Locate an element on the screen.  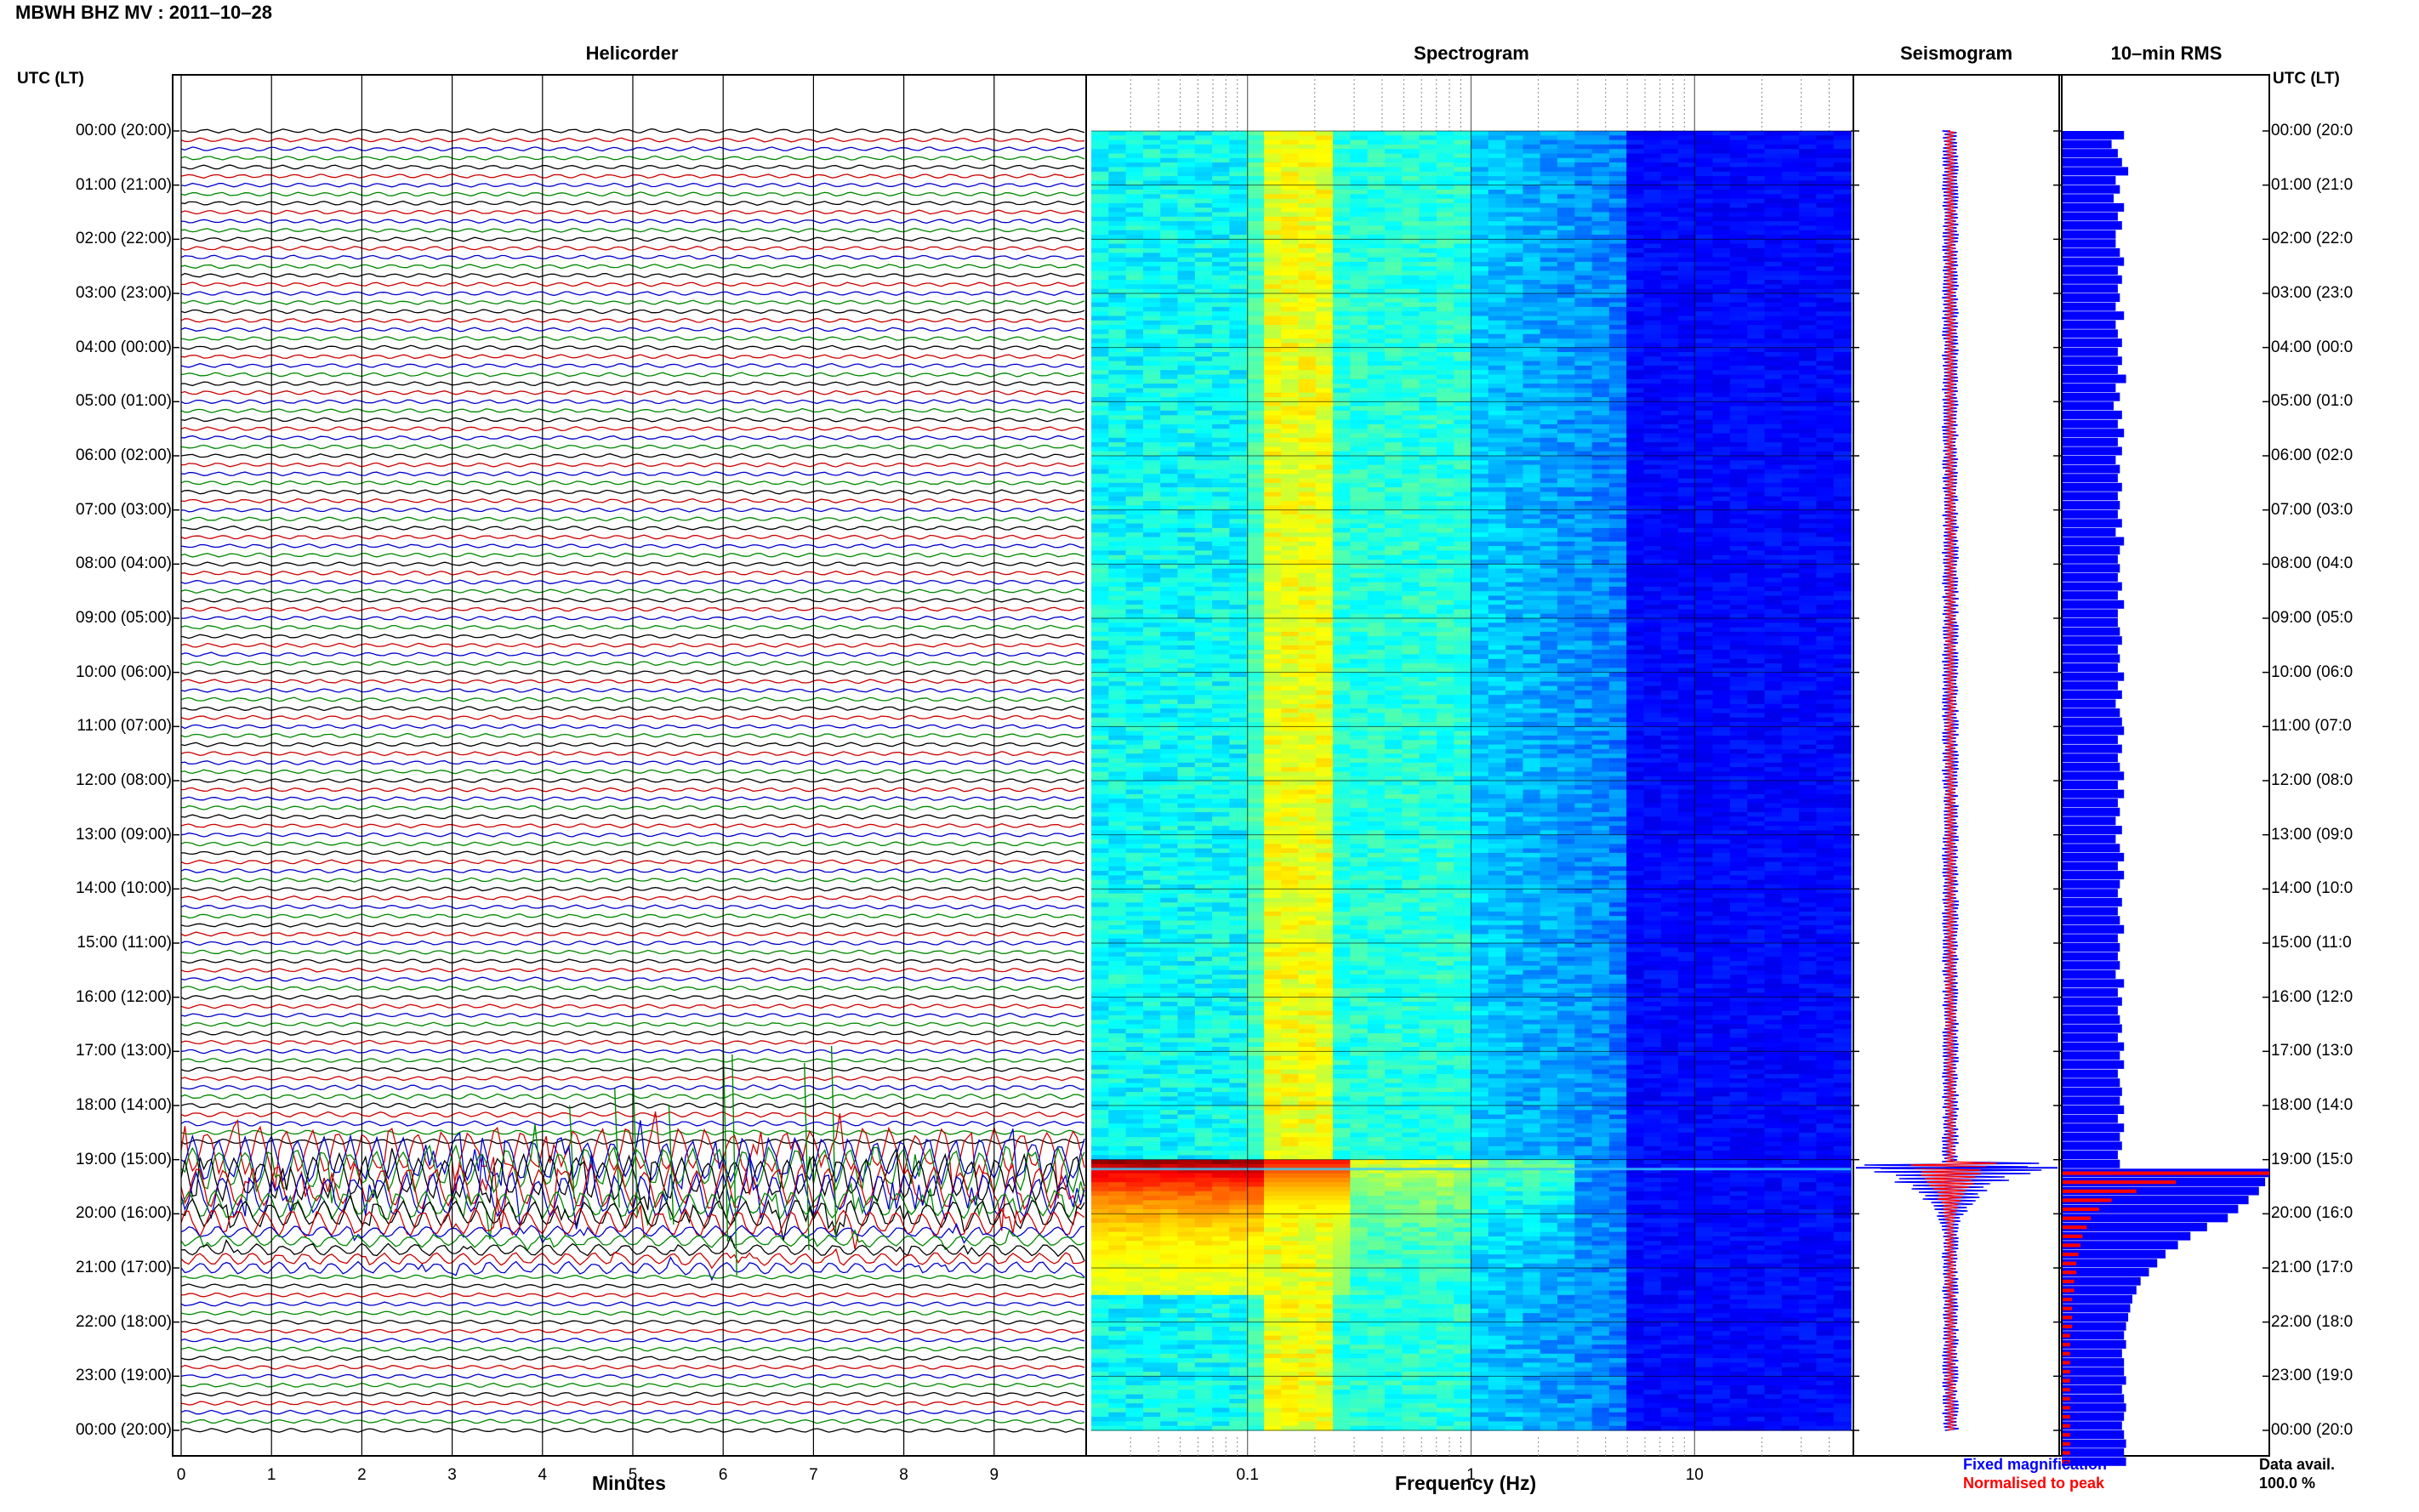
time-tick-left: 16:00 (12:00) is located at coordinates (123, 996).